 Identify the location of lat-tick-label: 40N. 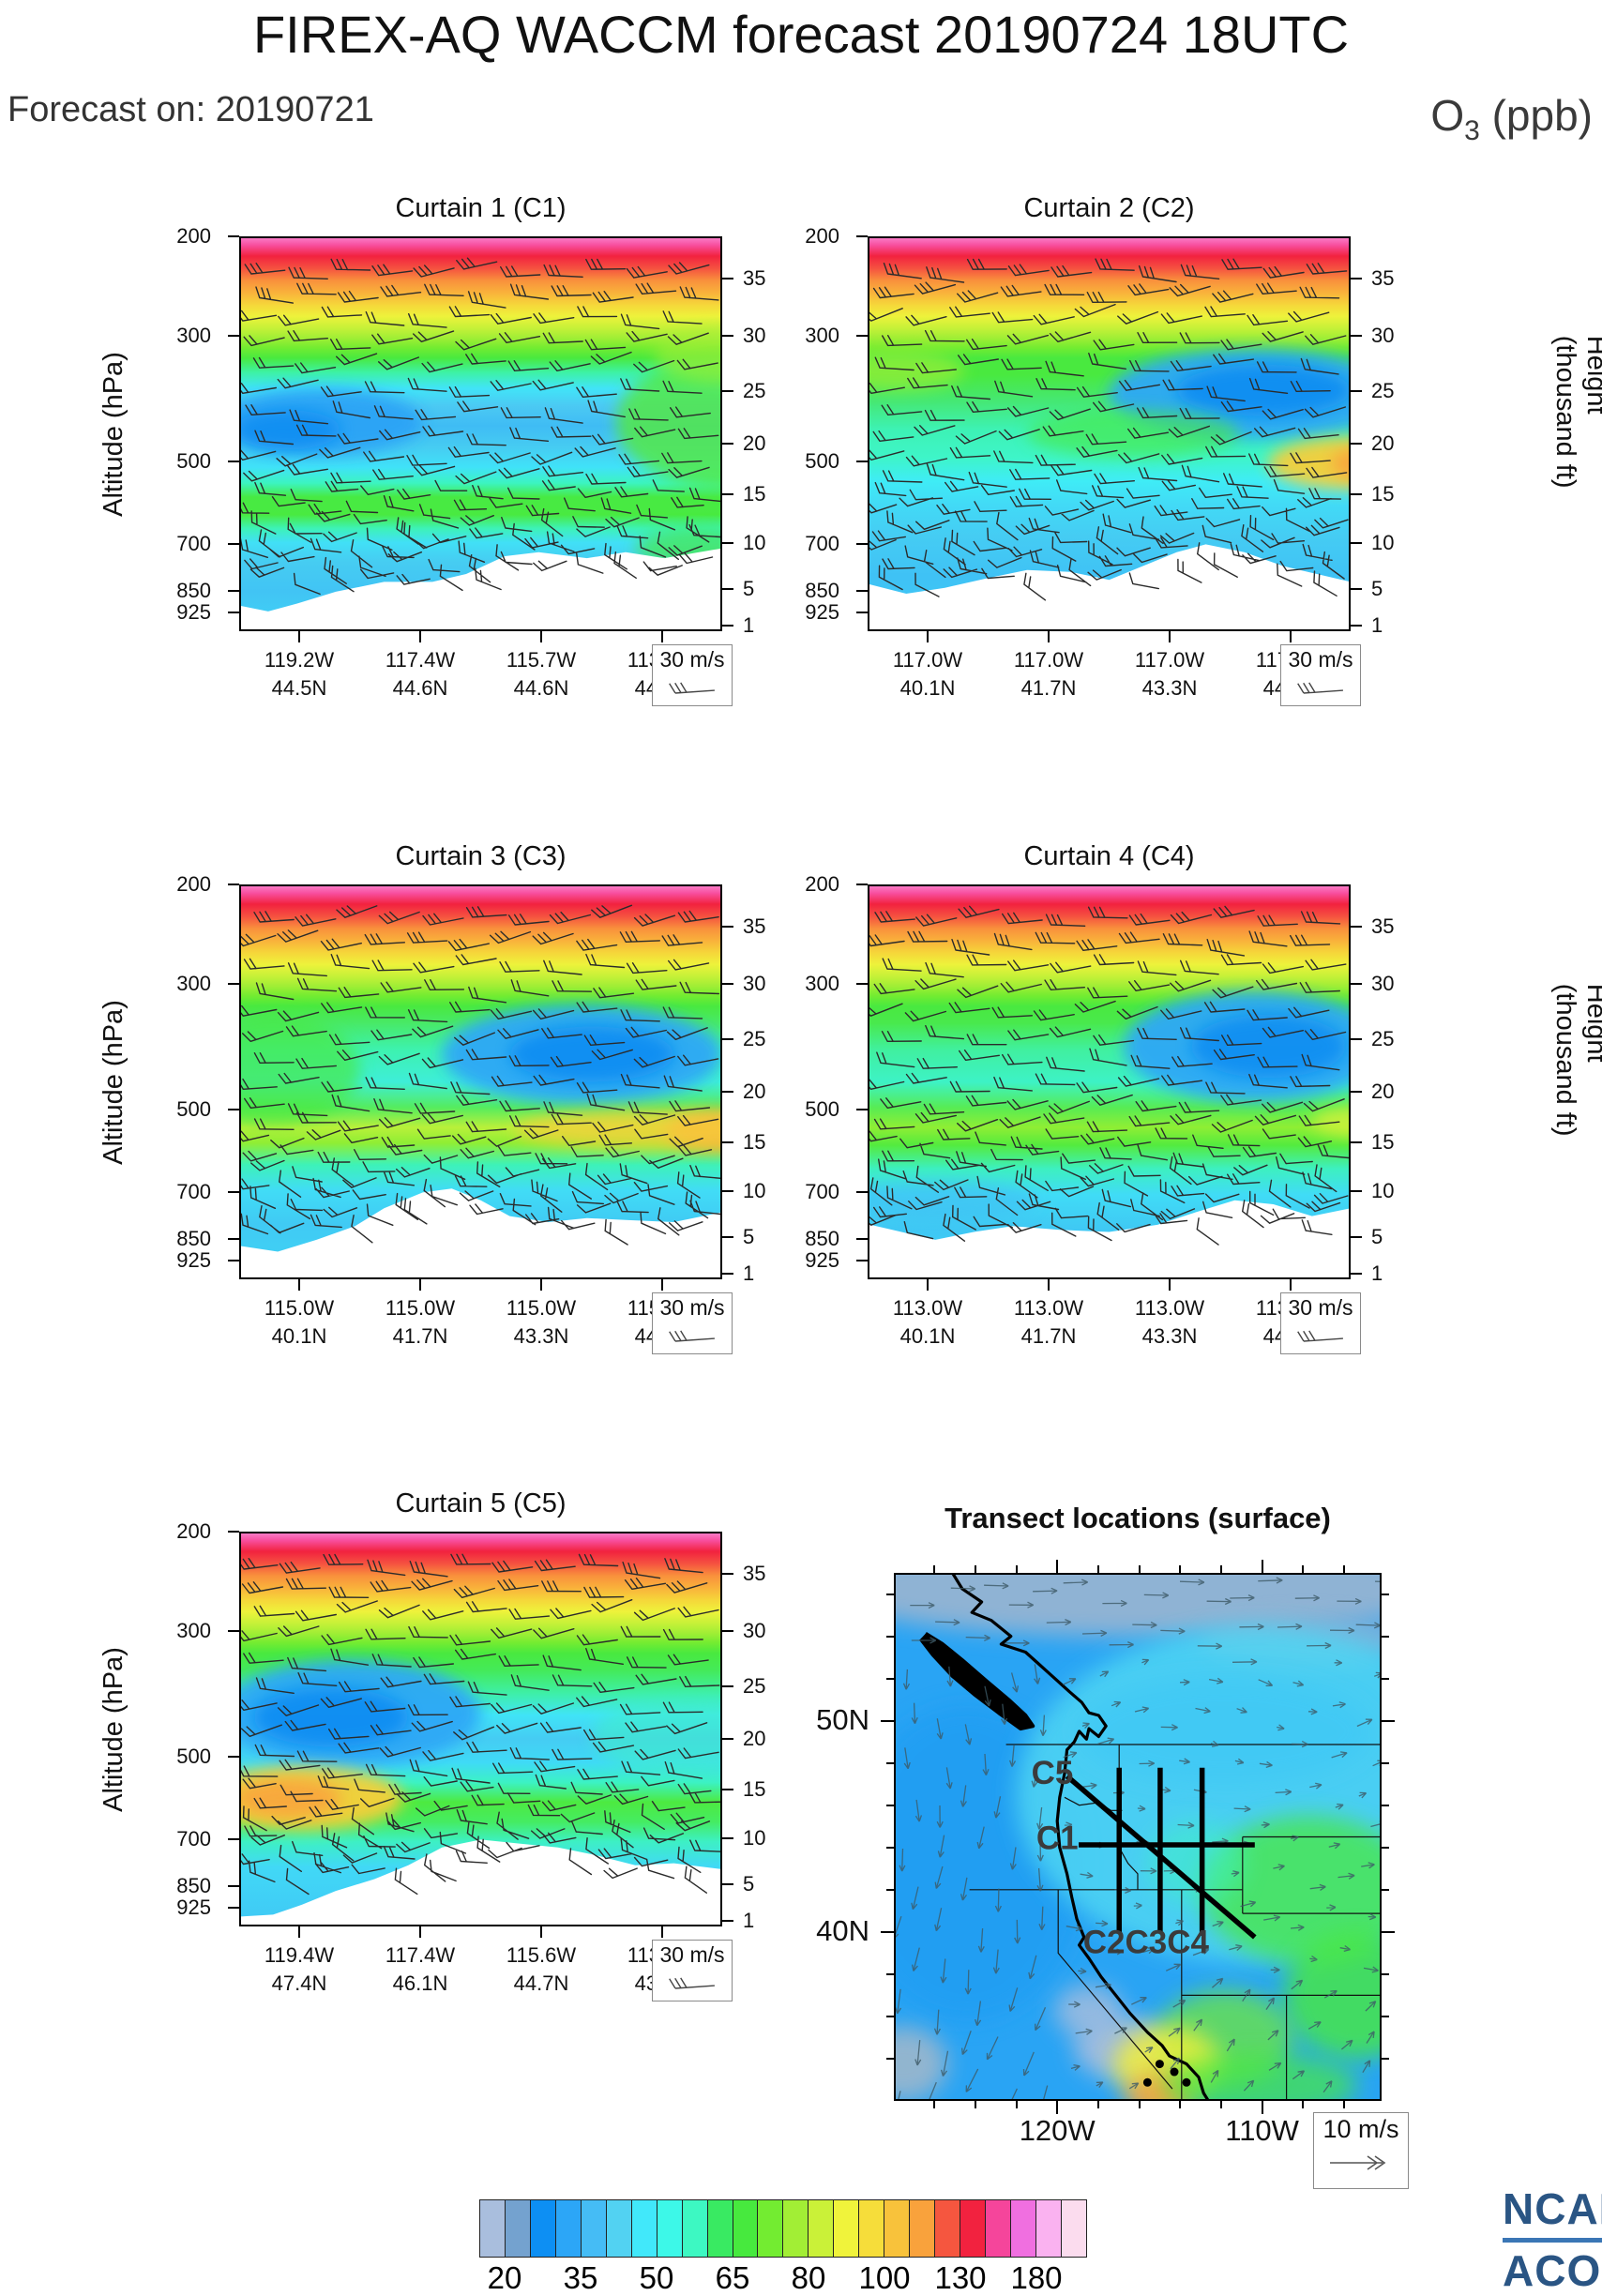
(842, 1930).